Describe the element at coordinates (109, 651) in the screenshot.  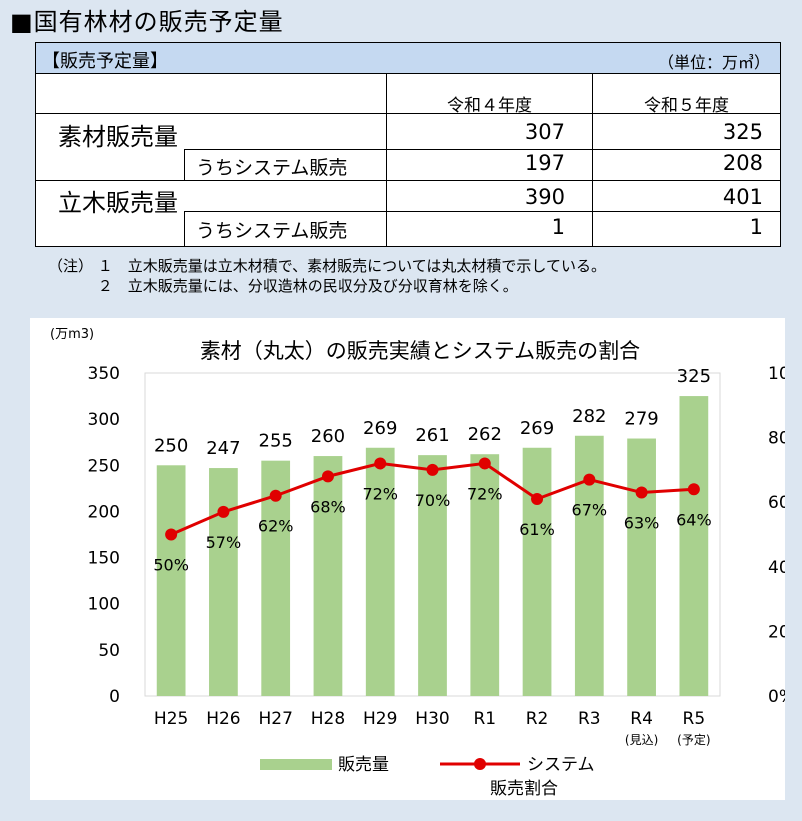
I see `y-tick-label: 50` at that location.